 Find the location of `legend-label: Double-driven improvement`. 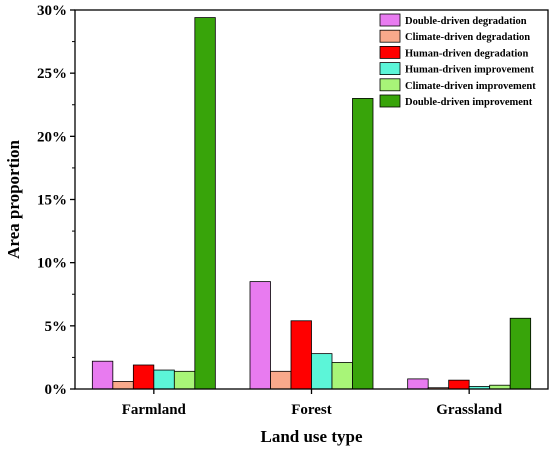

legend-label: Double-driven improvement is located at coordinates (469, 102).